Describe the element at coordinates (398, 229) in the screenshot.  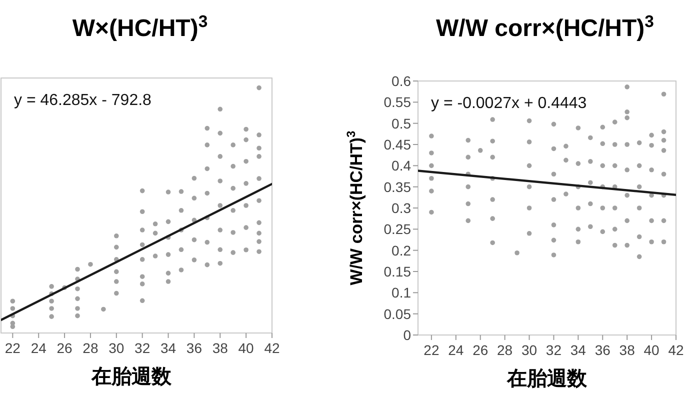
I see `y-tick-label: 0.25` at that location.